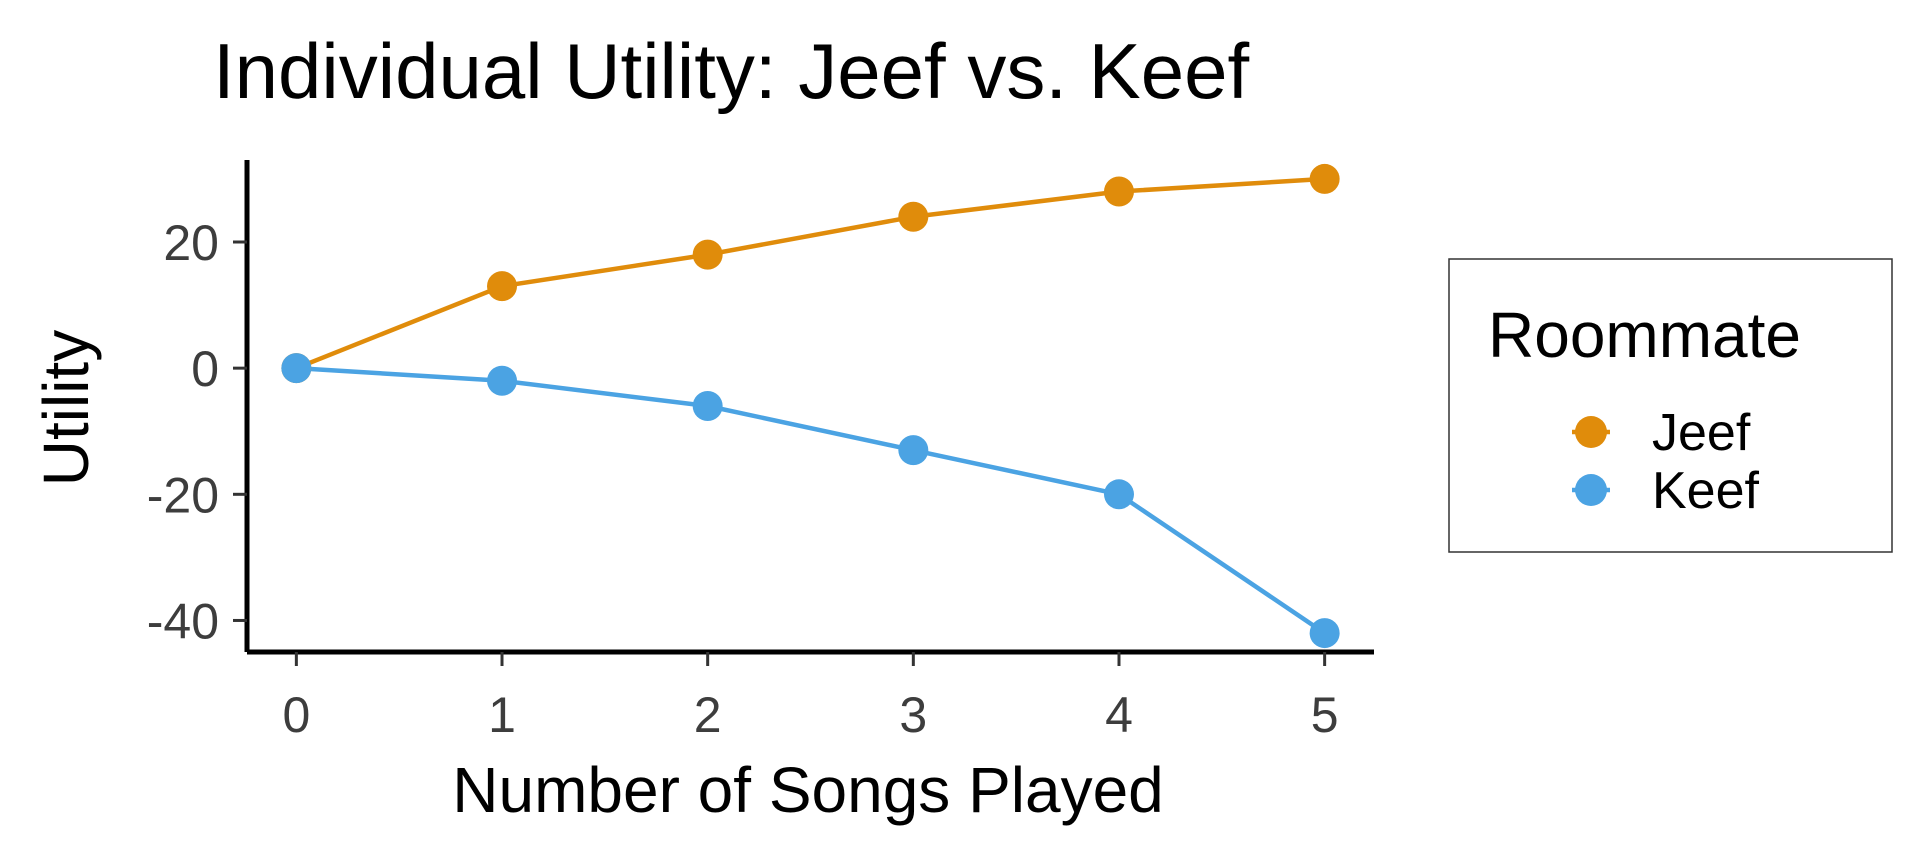 The height and width of the screenshot is (864, 1920). Describe the element at coordinates (1119, 715) in the screenshot. I see `x-tick-label: 4` at that location.